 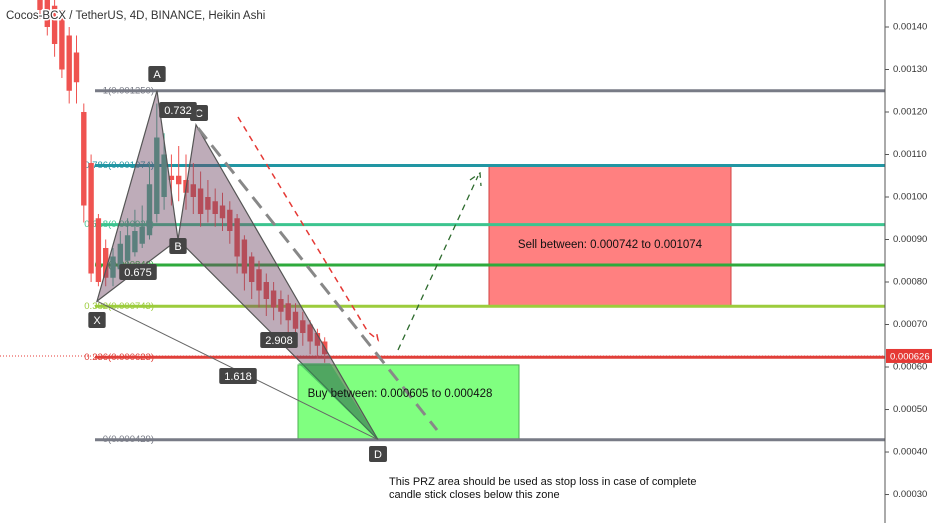 I want to click on y-tick-label: 0.00040, so click(x=910, y=452).